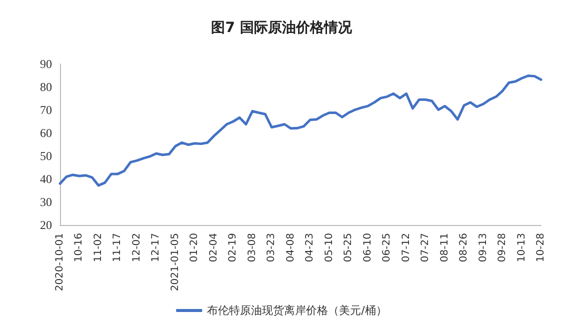  What do you see at coordinates (290, 247) in the screenshot?
I see `x-tick-label: 04-08` at bounding box center [290, 247].